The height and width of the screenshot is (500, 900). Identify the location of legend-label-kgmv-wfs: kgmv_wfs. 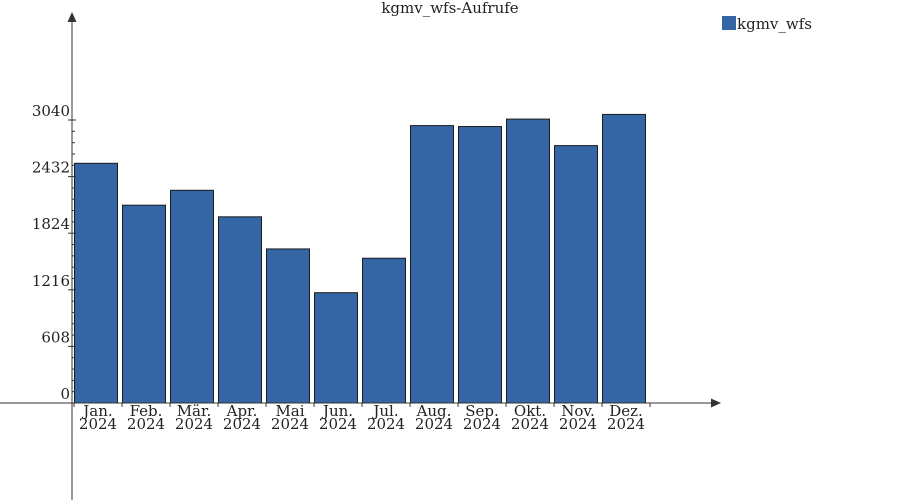
(774, 24).